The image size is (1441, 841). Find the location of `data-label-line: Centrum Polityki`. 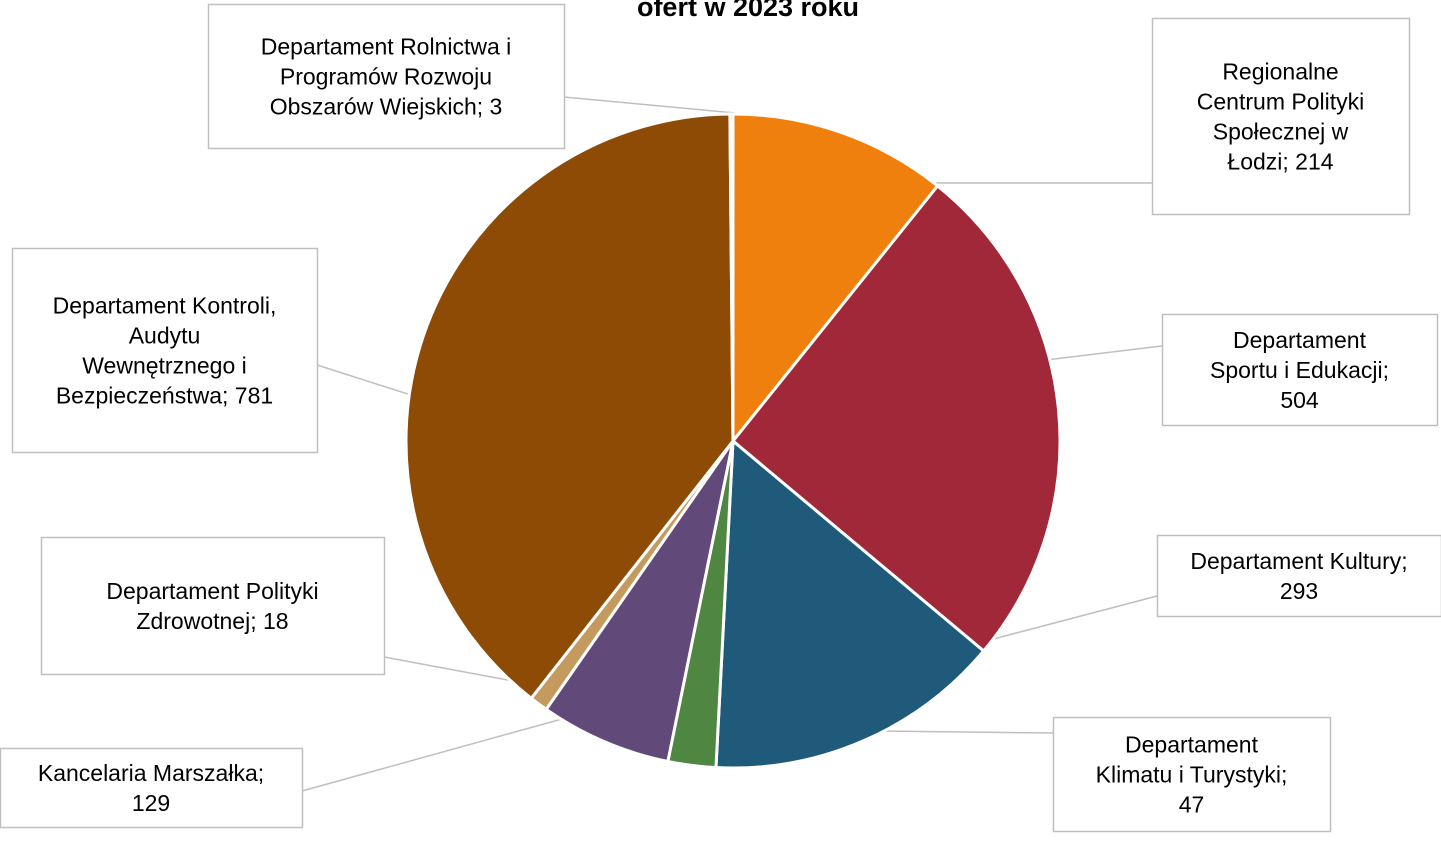

data-label-line: Centrum Polityki is located at coordinates (1280, 101).